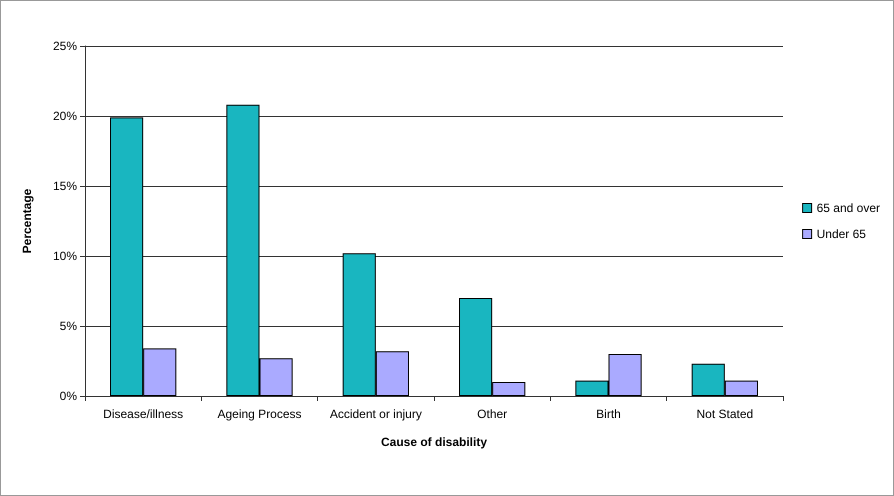  What do you see at coordinates (27, 221) in the screenshot?
I see `y-axis-title: Percentage` at bounding box center [27, 221].